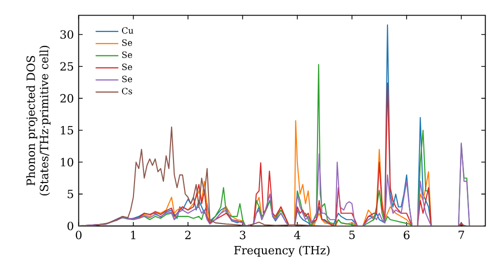 The image size is (500, 280). I want to click on y-axis-title: Phonon projected DOS (States/THz·primitive cell), so click(38, 121).